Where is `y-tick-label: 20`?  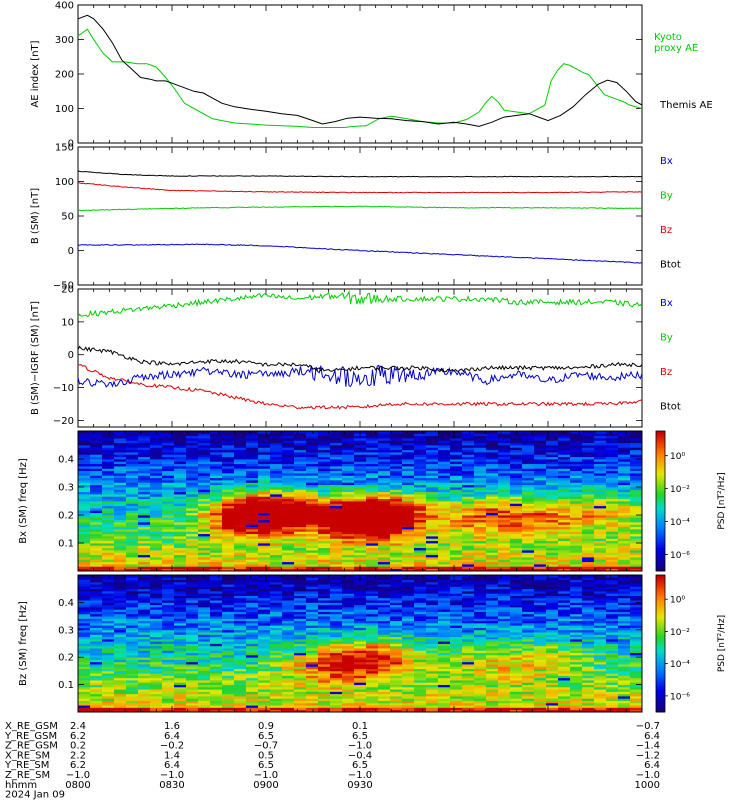
y-tick-label: 20 is located at coordinates (67, 290).